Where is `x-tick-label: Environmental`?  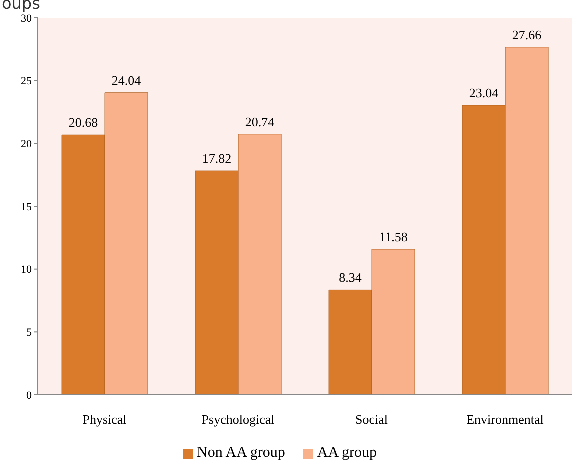 x-tick-label: Environmental is located at coordinates (505, 420).